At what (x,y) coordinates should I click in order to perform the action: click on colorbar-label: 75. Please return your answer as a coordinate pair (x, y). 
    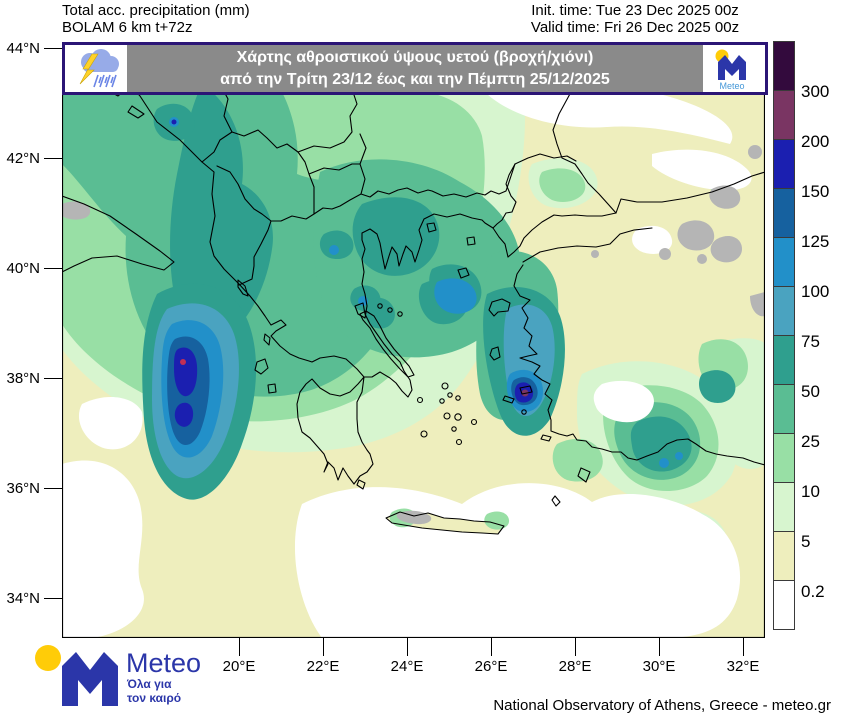
    Looking at the image, I should click on (810, 341).